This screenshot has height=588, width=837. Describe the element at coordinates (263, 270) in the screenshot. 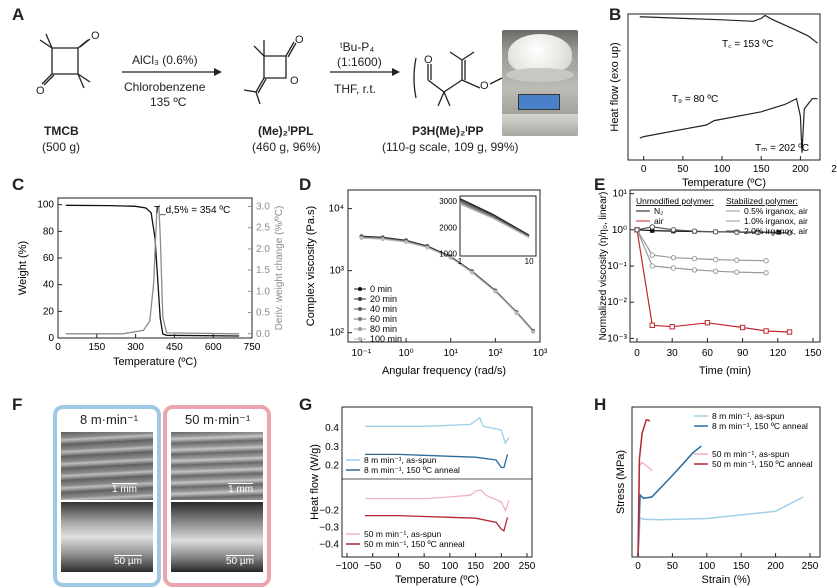

I see `chart-c-y2tick-label: 1.5` at that location.